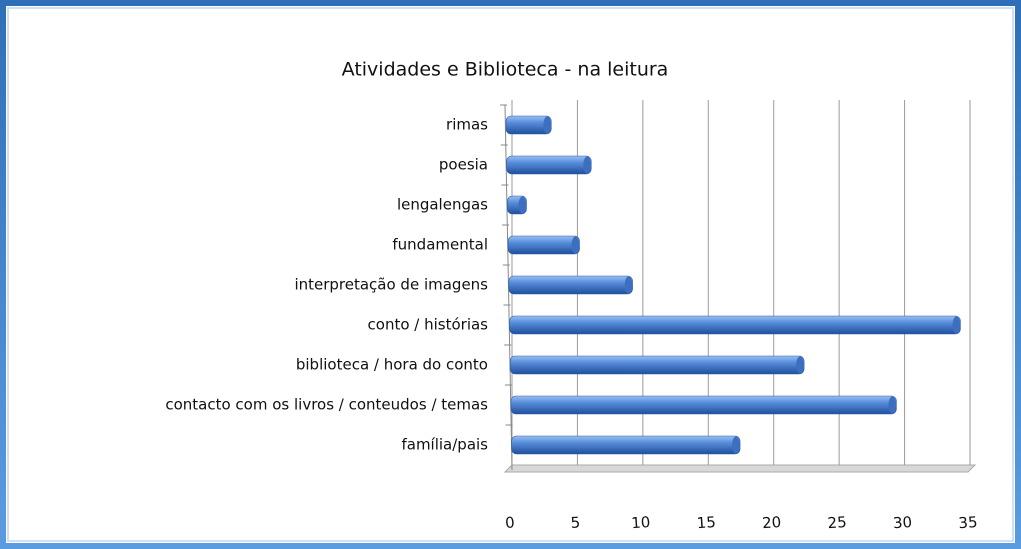 This screenshot has height=549, width=1021. What do you see at coordinates (772, 522) in the screenshot?
I see `x-tick-label: 20` at bounding box center [772, 522].